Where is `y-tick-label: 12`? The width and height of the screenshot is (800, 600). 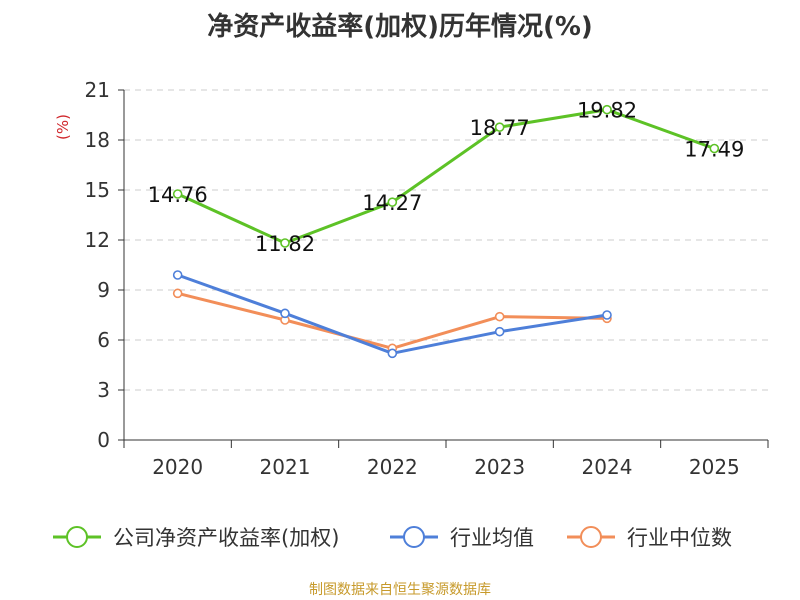
y-tick-label: 12 is located at coordinates (97, 240).